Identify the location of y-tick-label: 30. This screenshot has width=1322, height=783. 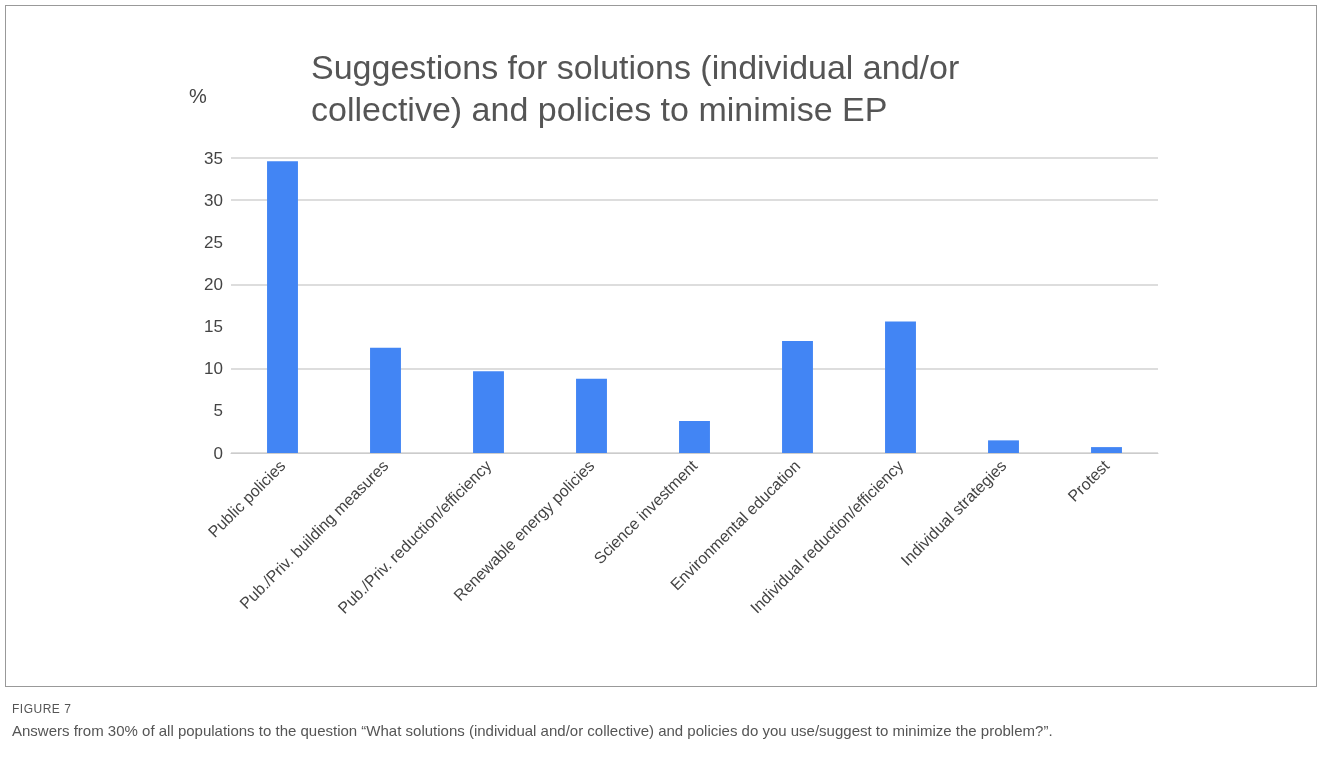
(213, 200).